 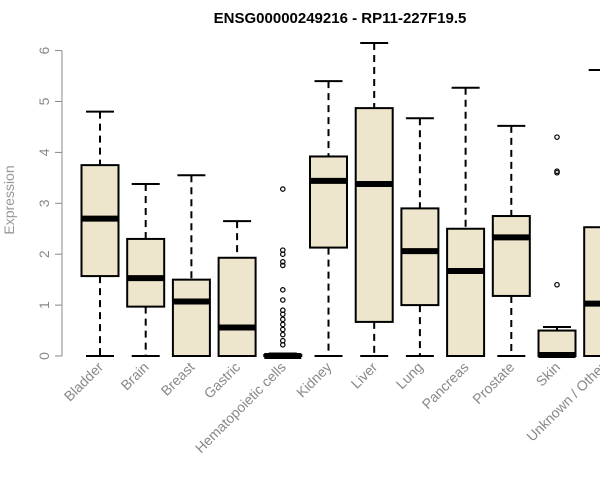 What do you see at coordinates (466, 221) in the screenshot?
I see `box-pancreas` at bounding box center [466, 221].